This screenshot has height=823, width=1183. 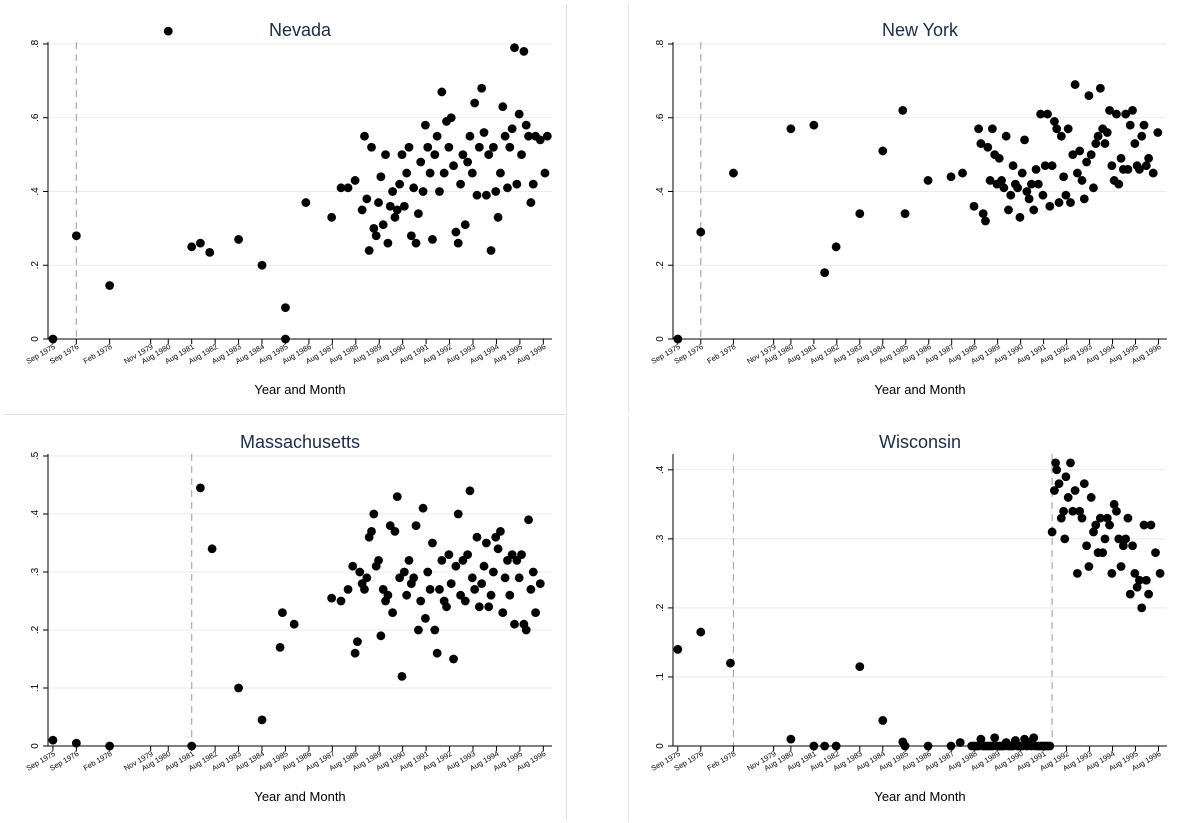 What do you see at coordinates (660, 191) in the screenshot?
I see `y-tick-label: .4` at bounding box center [660, 191].